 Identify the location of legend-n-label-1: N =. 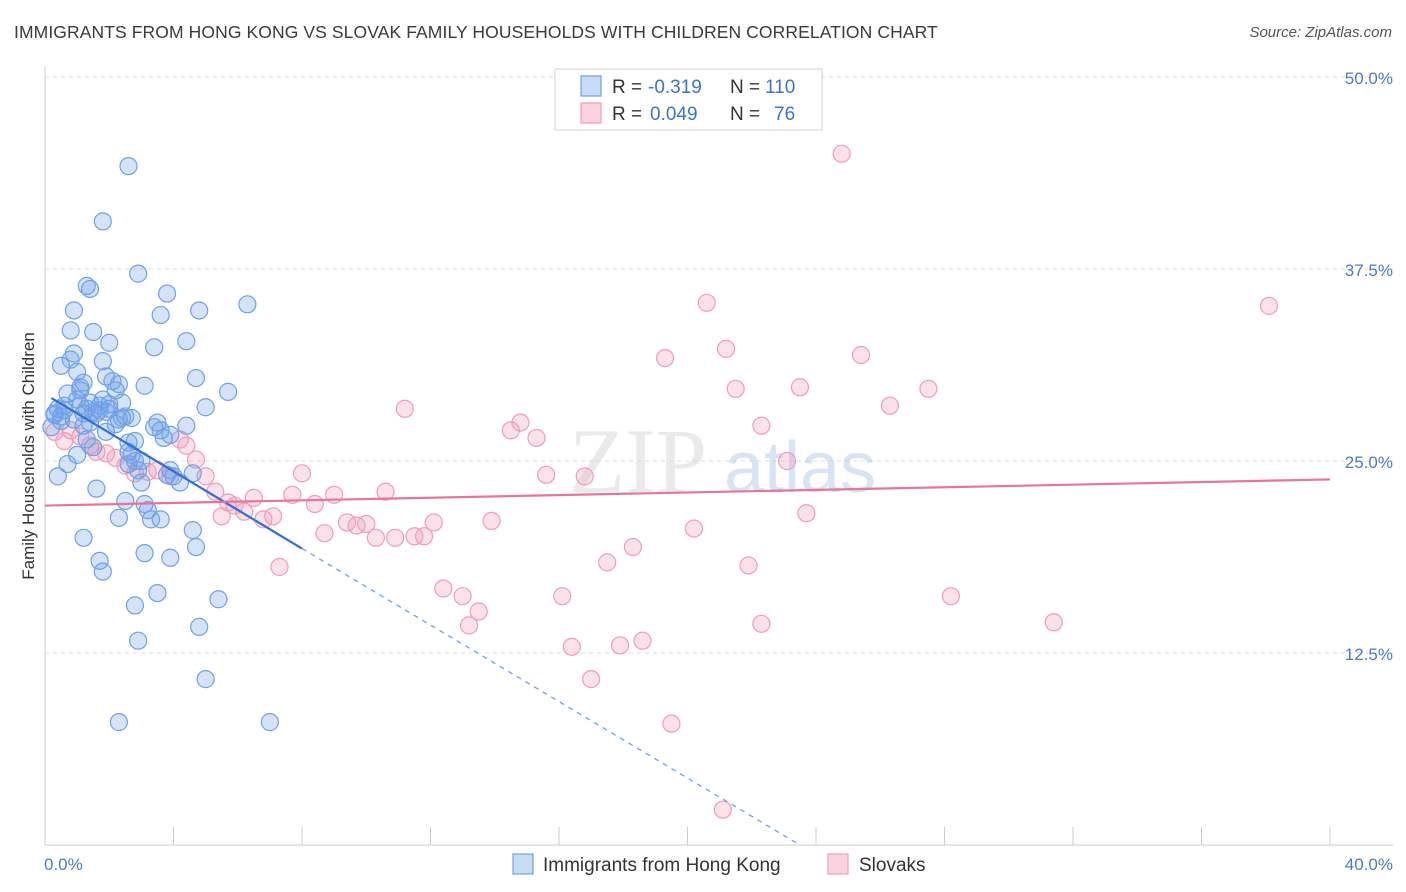
(745, 87).